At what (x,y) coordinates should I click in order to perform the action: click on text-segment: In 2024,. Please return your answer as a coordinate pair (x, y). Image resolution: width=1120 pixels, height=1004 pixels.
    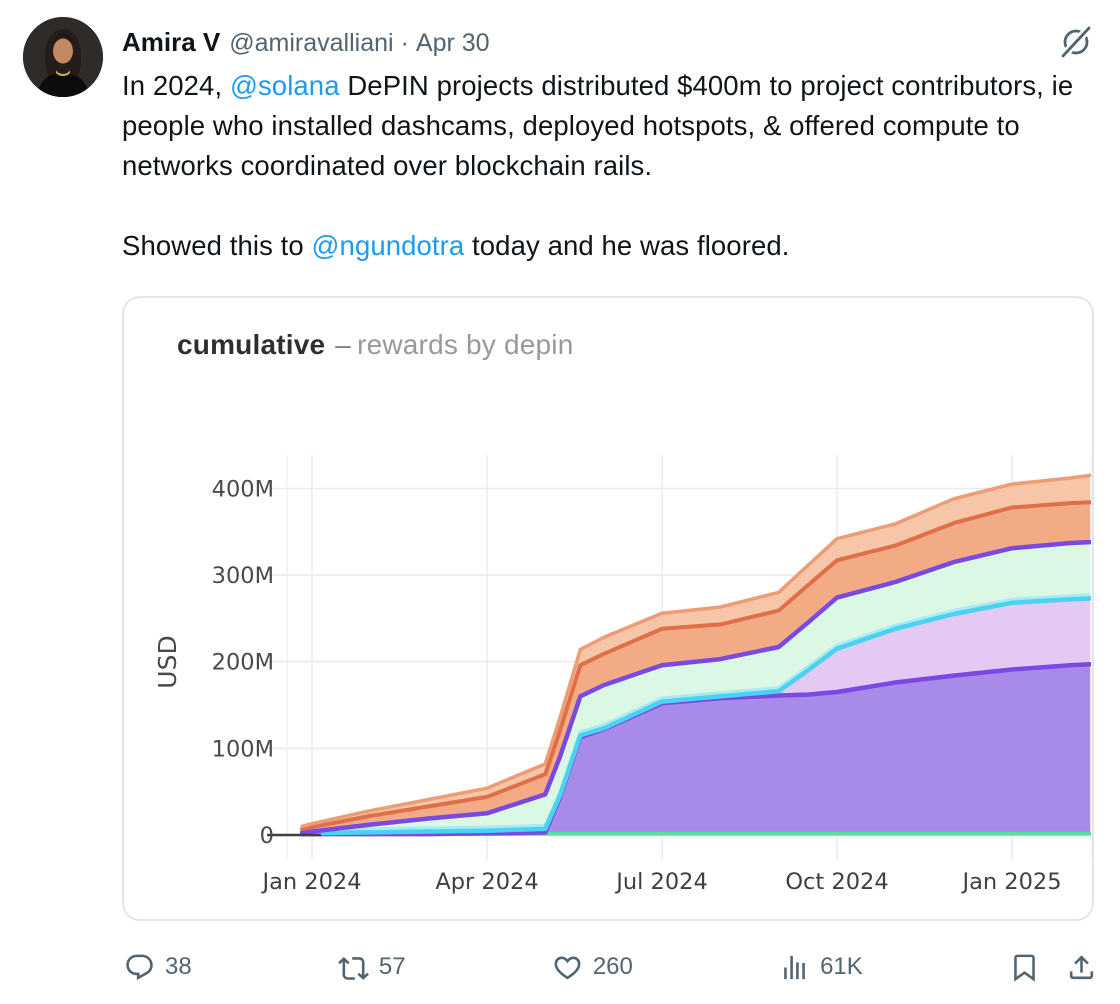
    Looking at the image, I should click on (176, 85).